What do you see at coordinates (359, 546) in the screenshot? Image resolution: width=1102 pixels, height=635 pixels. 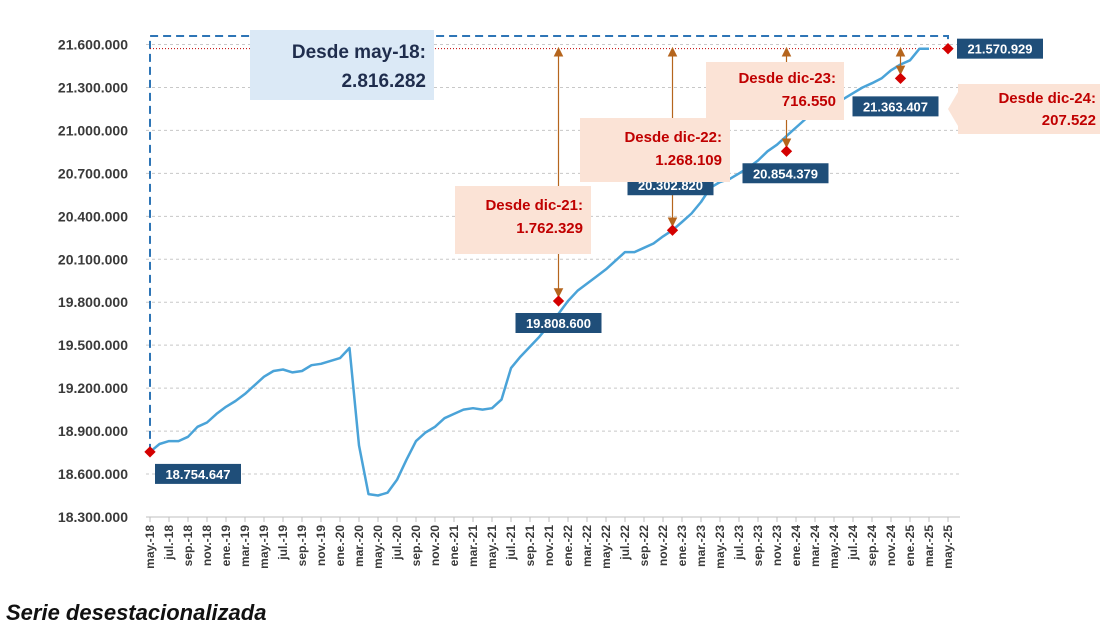 I see `x-tick-label: mar.-20` at bounding box center [359, 546].